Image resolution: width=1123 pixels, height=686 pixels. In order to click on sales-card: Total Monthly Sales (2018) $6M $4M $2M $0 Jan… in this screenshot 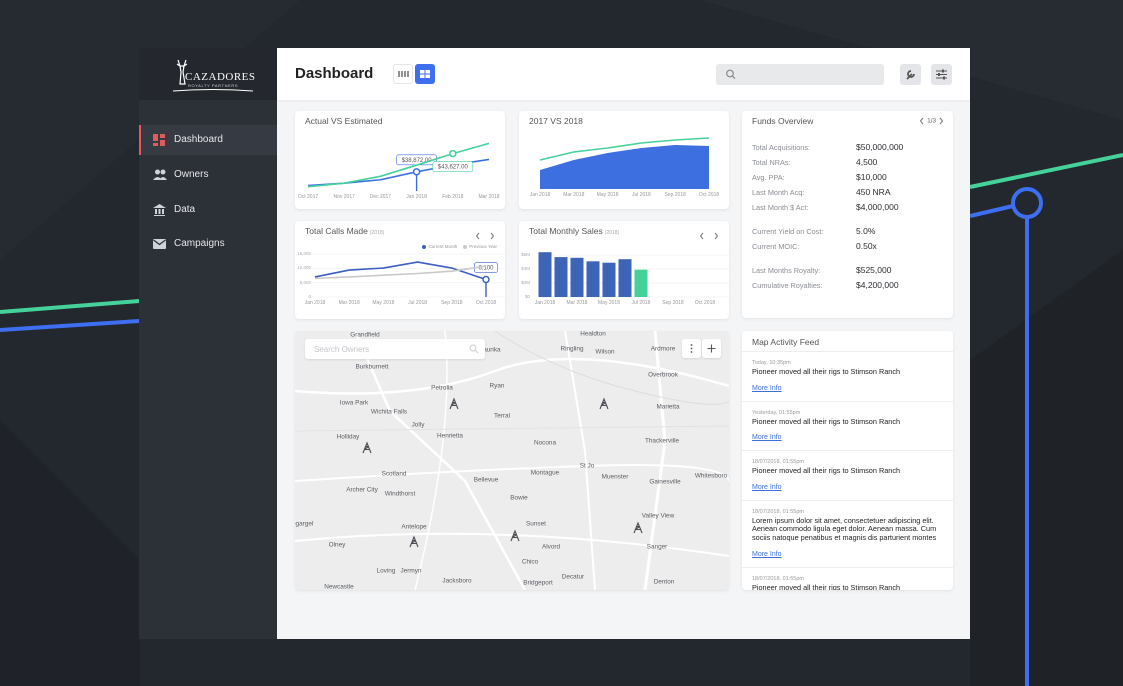, I will do `click(624, 270)`.